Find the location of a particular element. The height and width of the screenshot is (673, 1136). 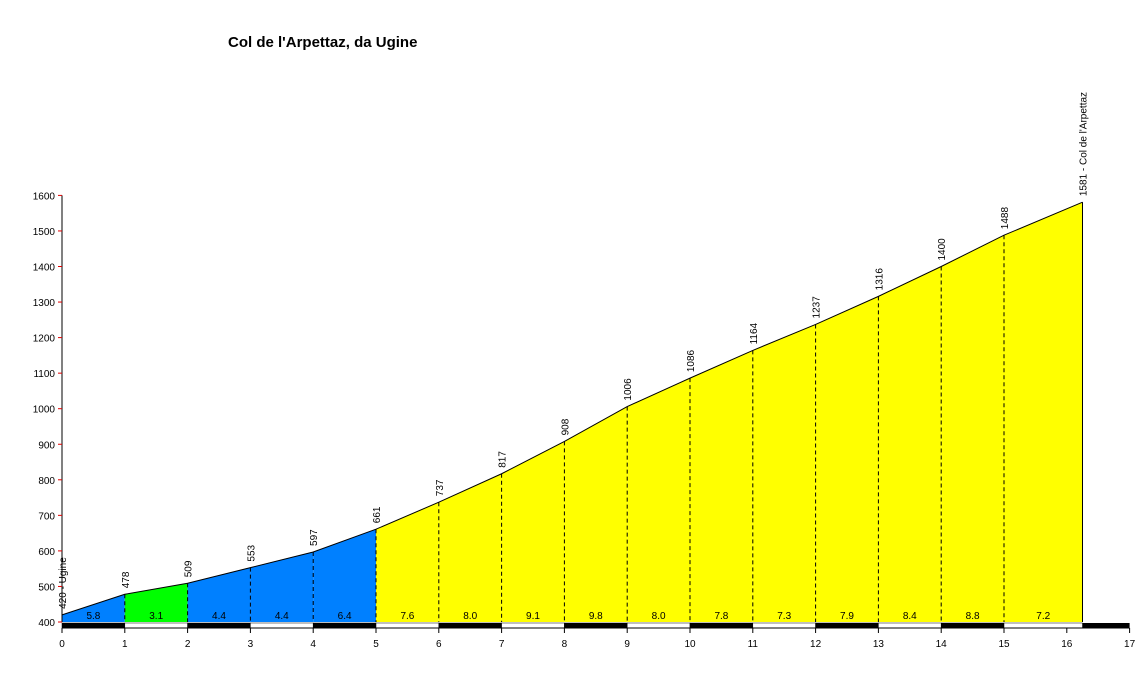

elevation-label: 1086 is located at coordinates (691, 360).